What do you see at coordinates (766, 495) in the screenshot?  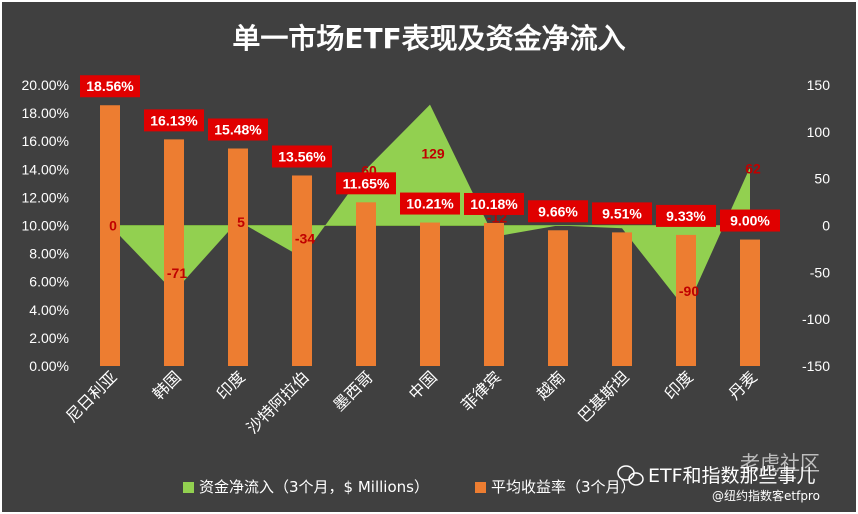 I see `watermark-handle: @纽约指数客etfpro` at bounding box center [766, 495].